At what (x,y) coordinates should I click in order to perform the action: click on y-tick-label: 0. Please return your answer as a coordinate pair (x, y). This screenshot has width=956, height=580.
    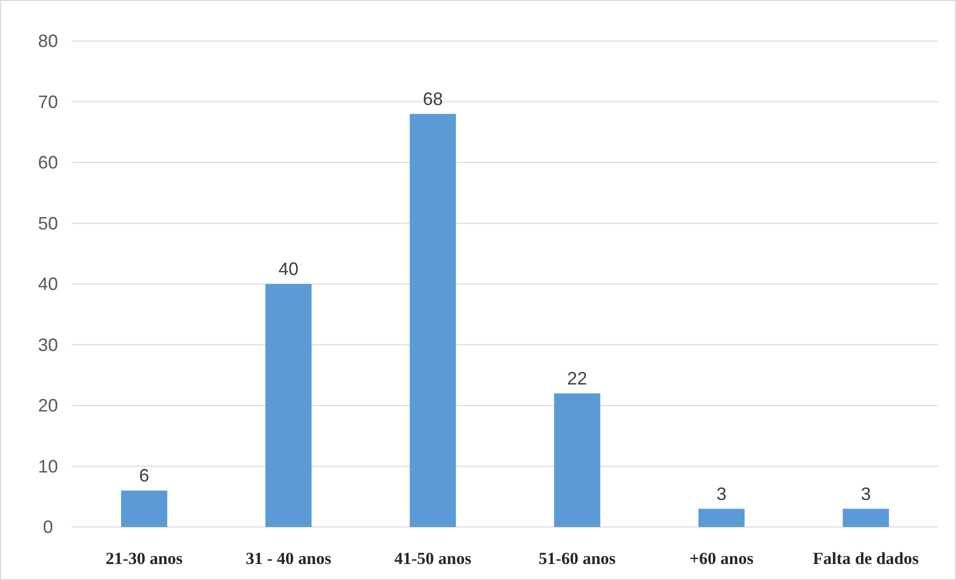
    Looking at the image, I should click on (48, 527).